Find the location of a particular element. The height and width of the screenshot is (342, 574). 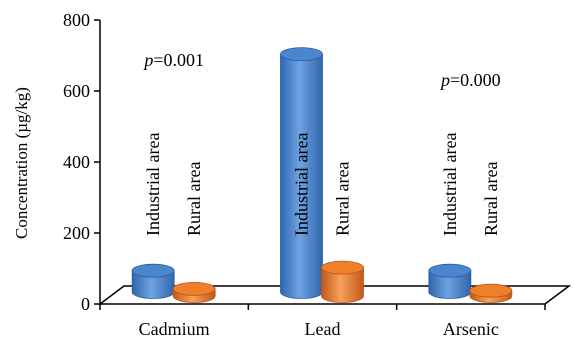

p-value-annotation-arsenic: p=0.000 is located at coordinates (470, 80).